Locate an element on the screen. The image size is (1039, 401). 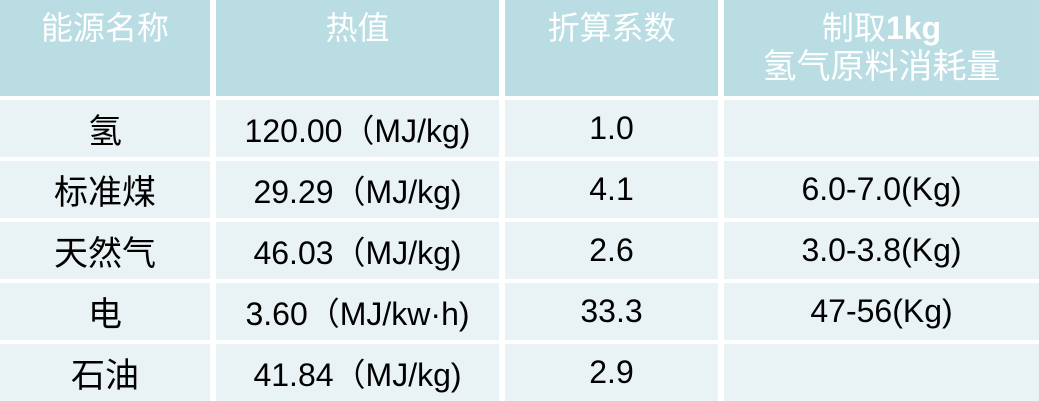
table-row-petroleum-heat-value: 41.84（MJ/kg) is located at coordinates (357, 372).